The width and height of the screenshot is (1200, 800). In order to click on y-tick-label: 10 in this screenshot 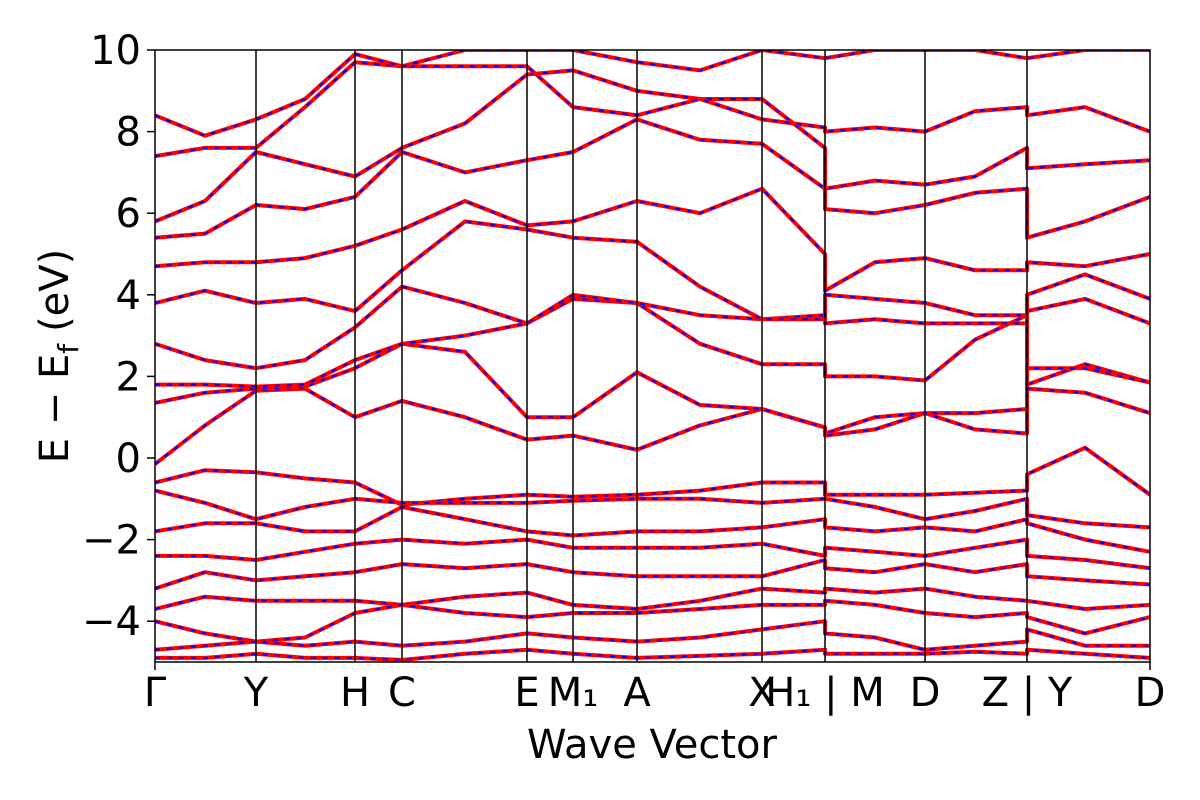, I will do `click(115, 51)`.